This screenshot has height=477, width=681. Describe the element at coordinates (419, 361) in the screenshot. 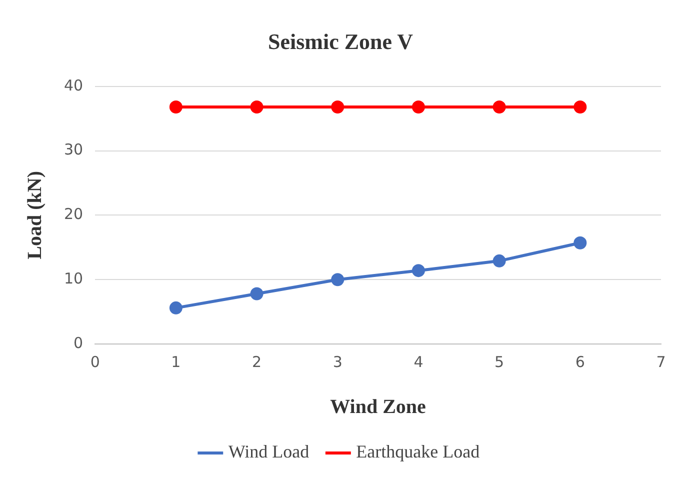

I see `x-tick-label: 4` at that location.